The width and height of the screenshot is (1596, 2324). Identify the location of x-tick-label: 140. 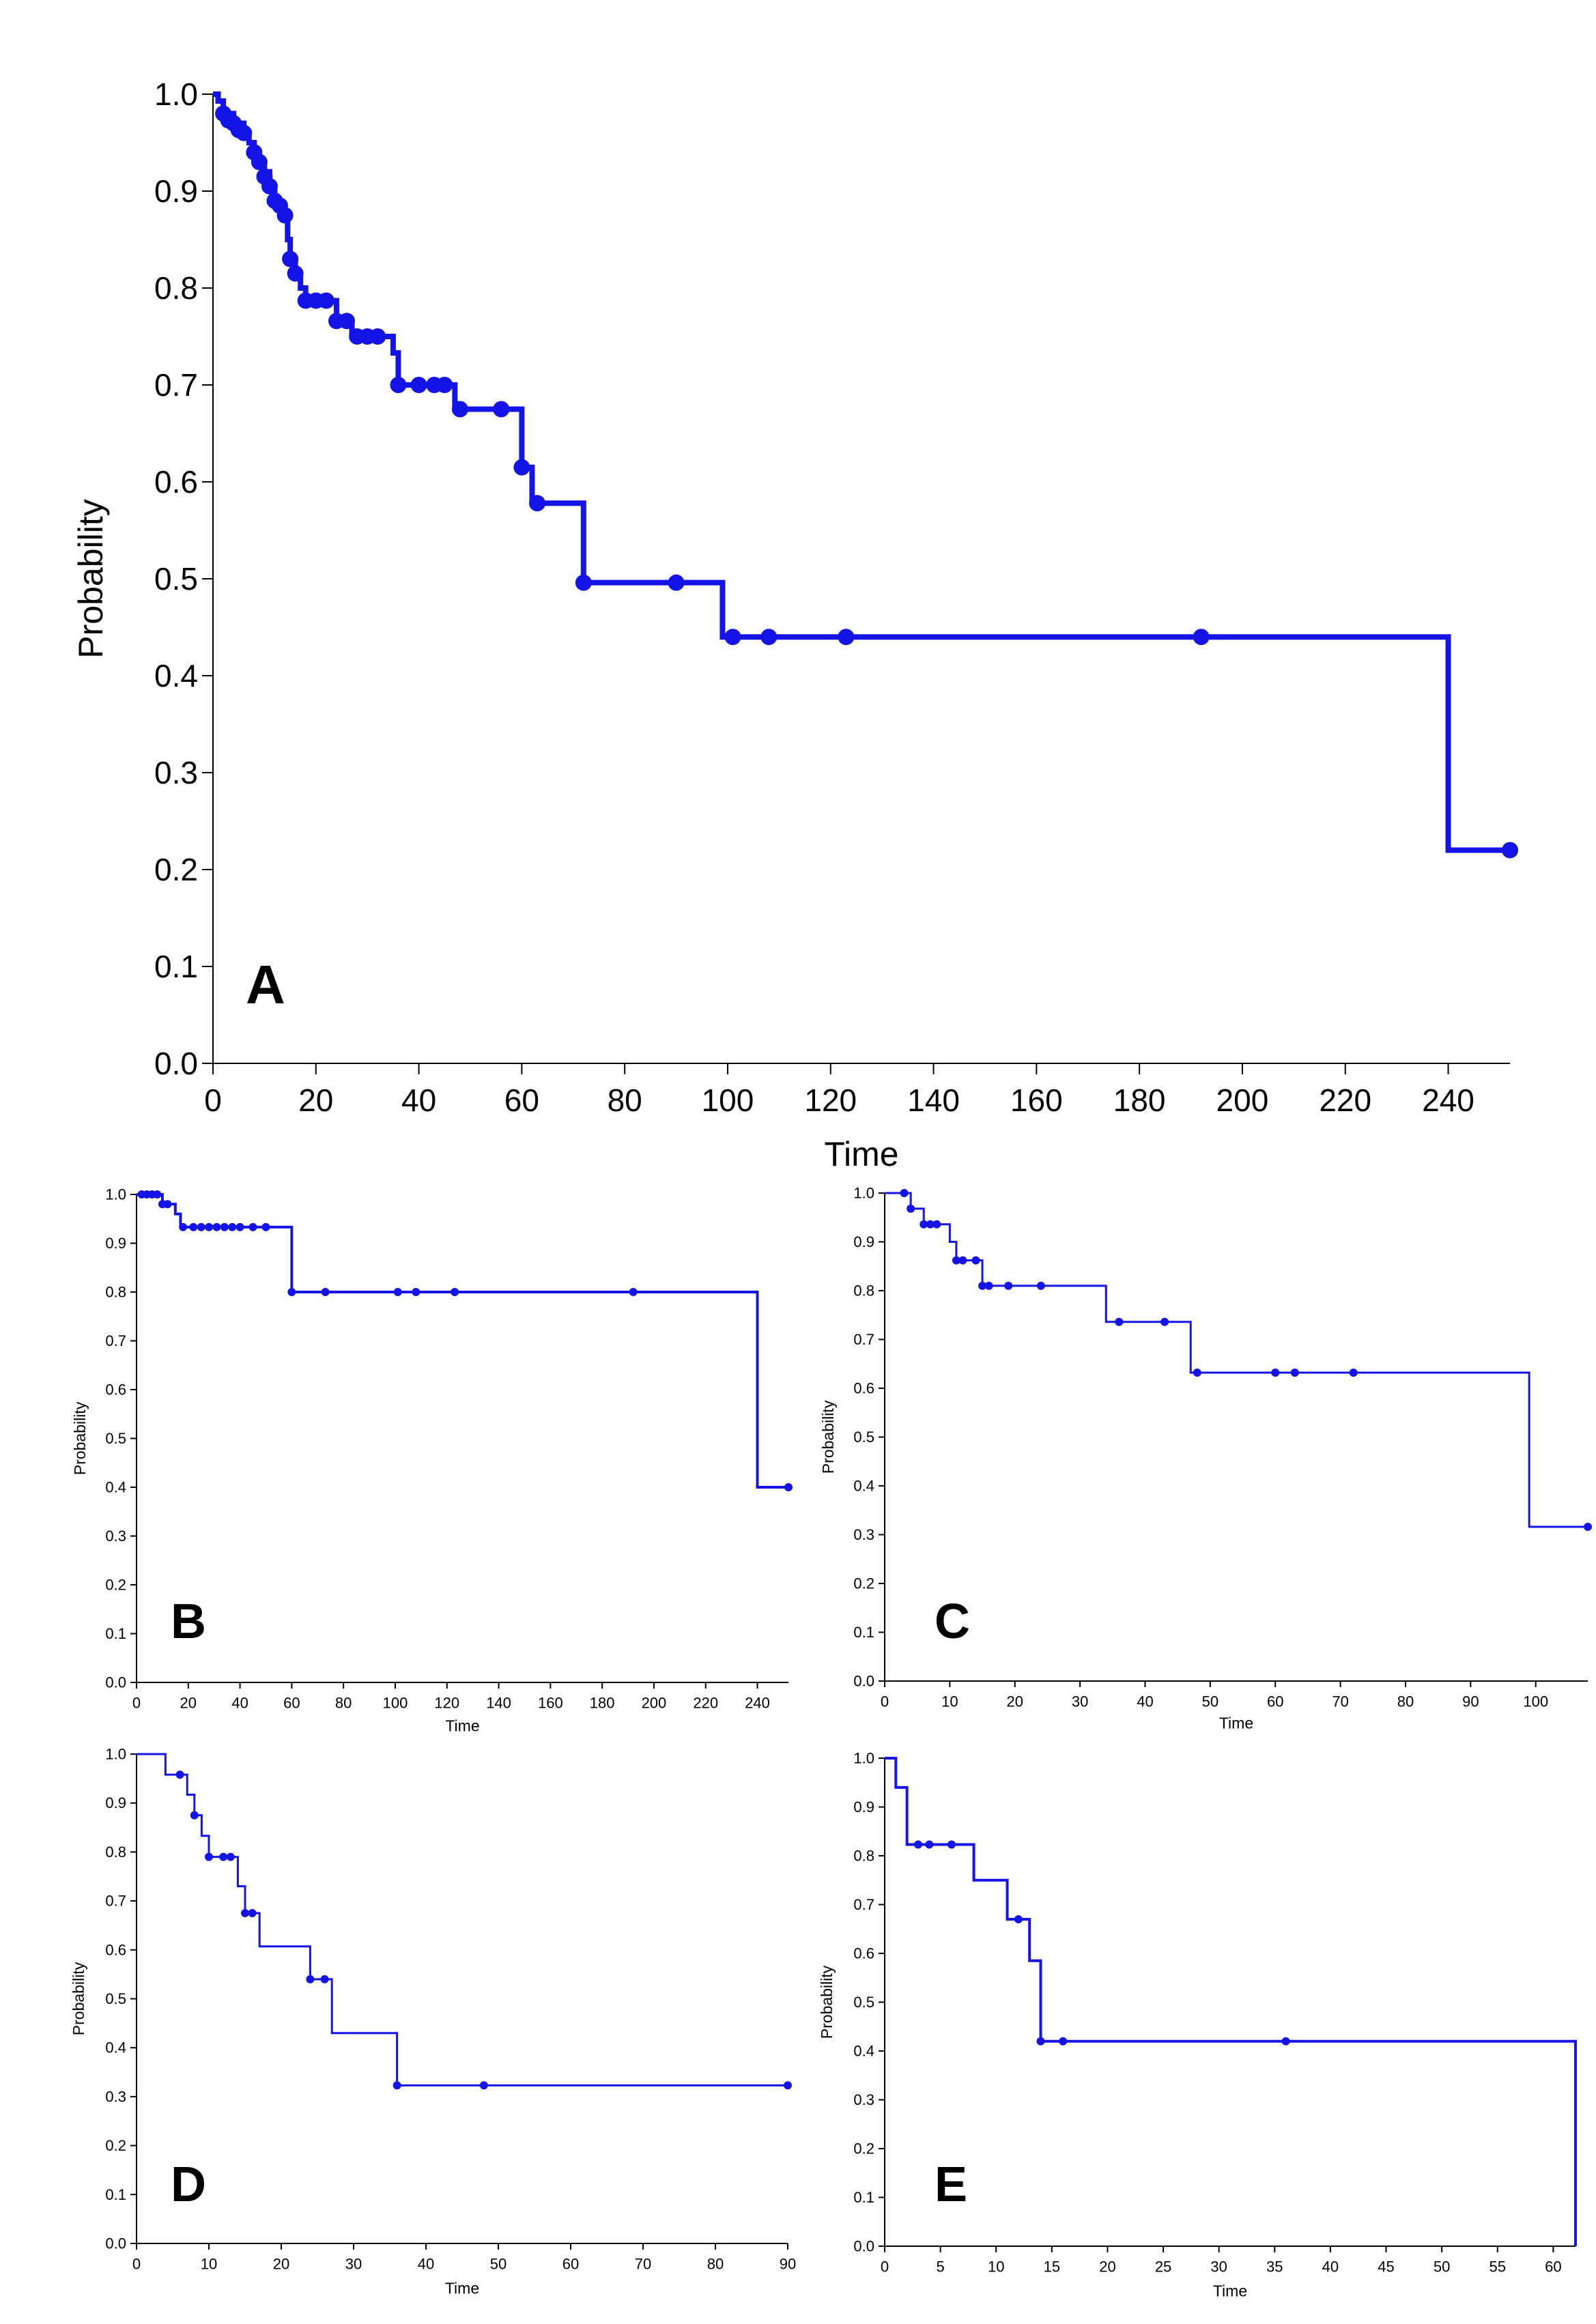
(498, 1703).